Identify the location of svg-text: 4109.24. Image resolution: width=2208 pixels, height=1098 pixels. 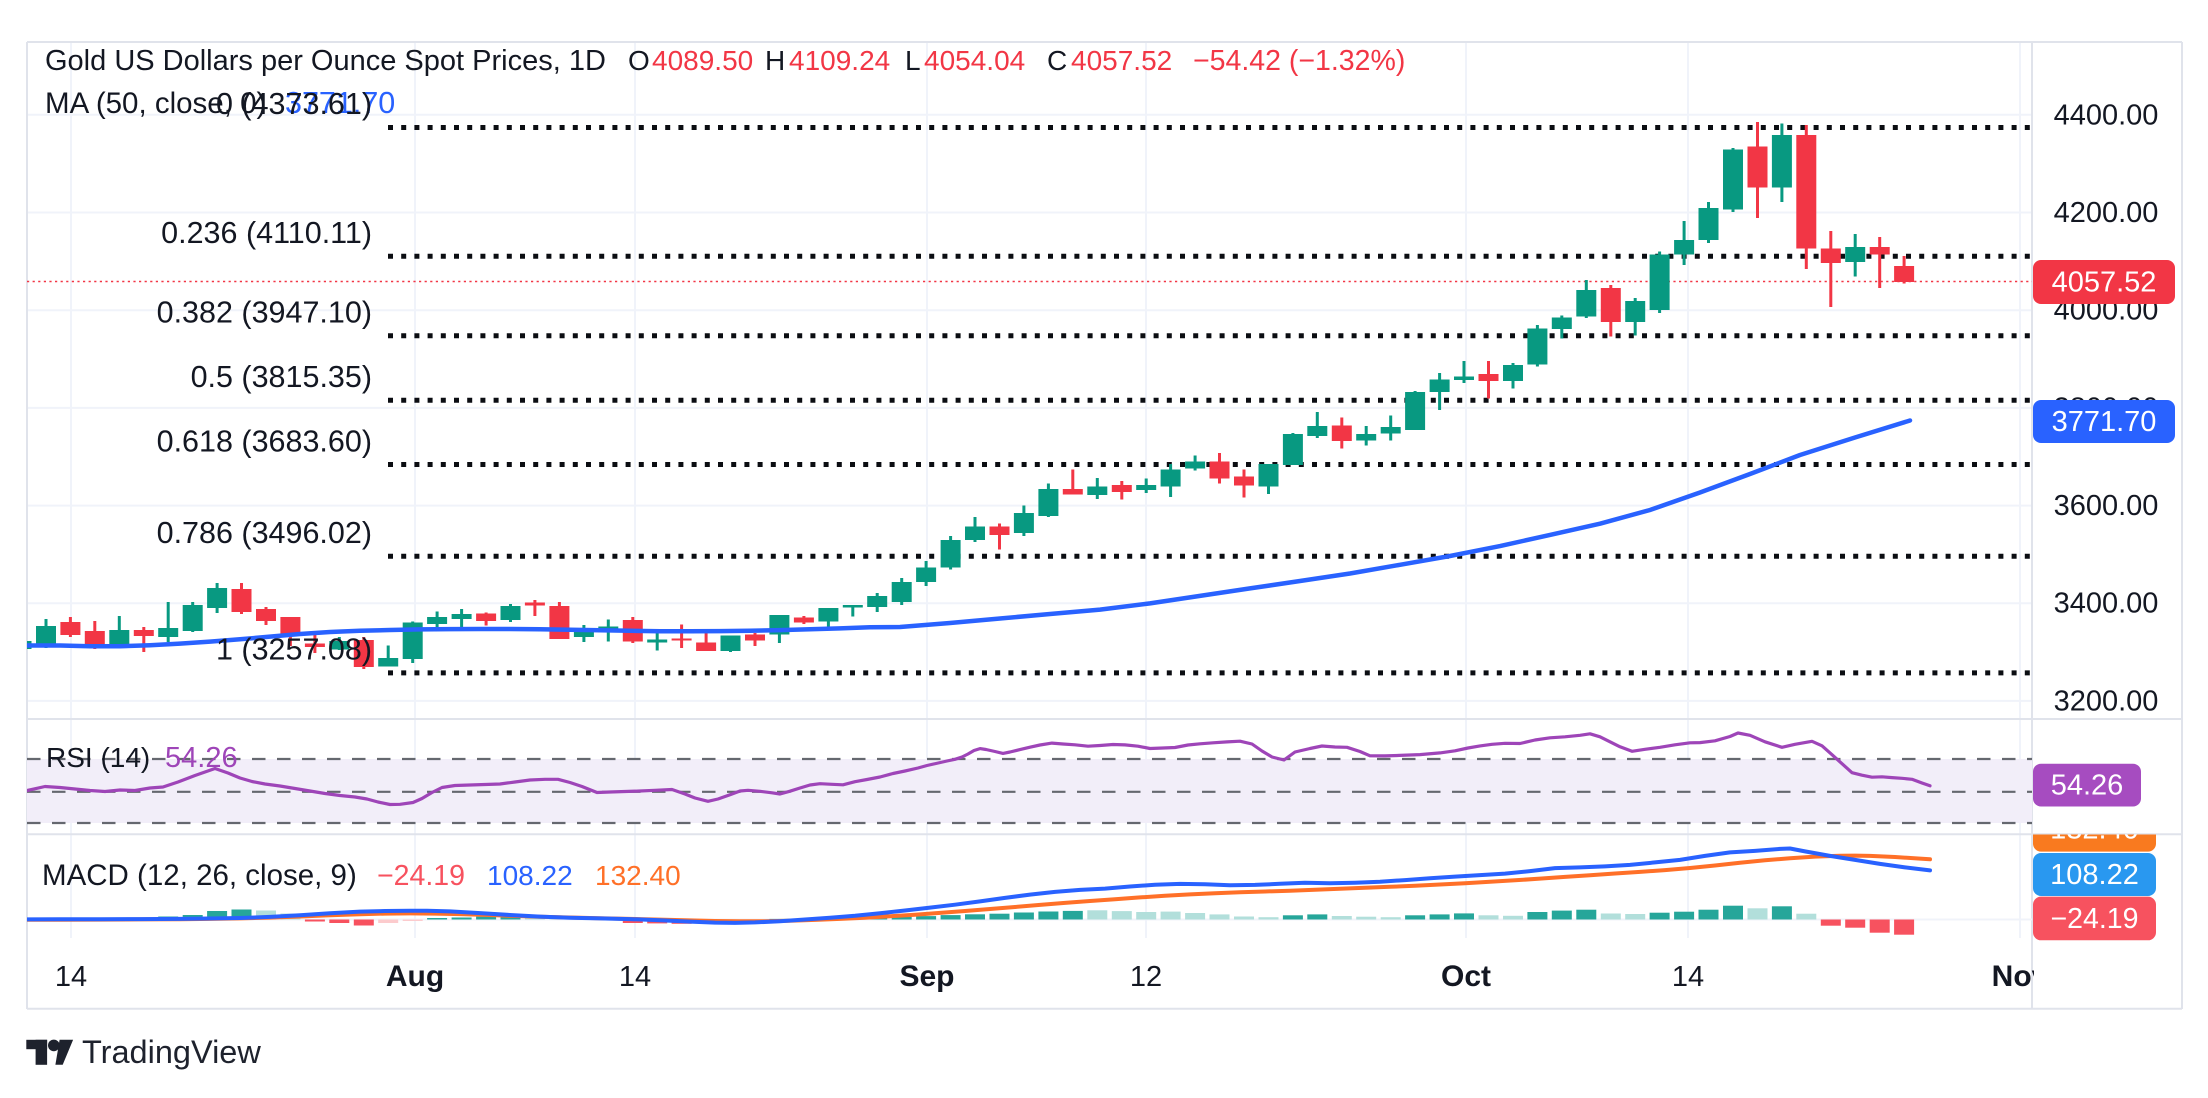
(839, 60).